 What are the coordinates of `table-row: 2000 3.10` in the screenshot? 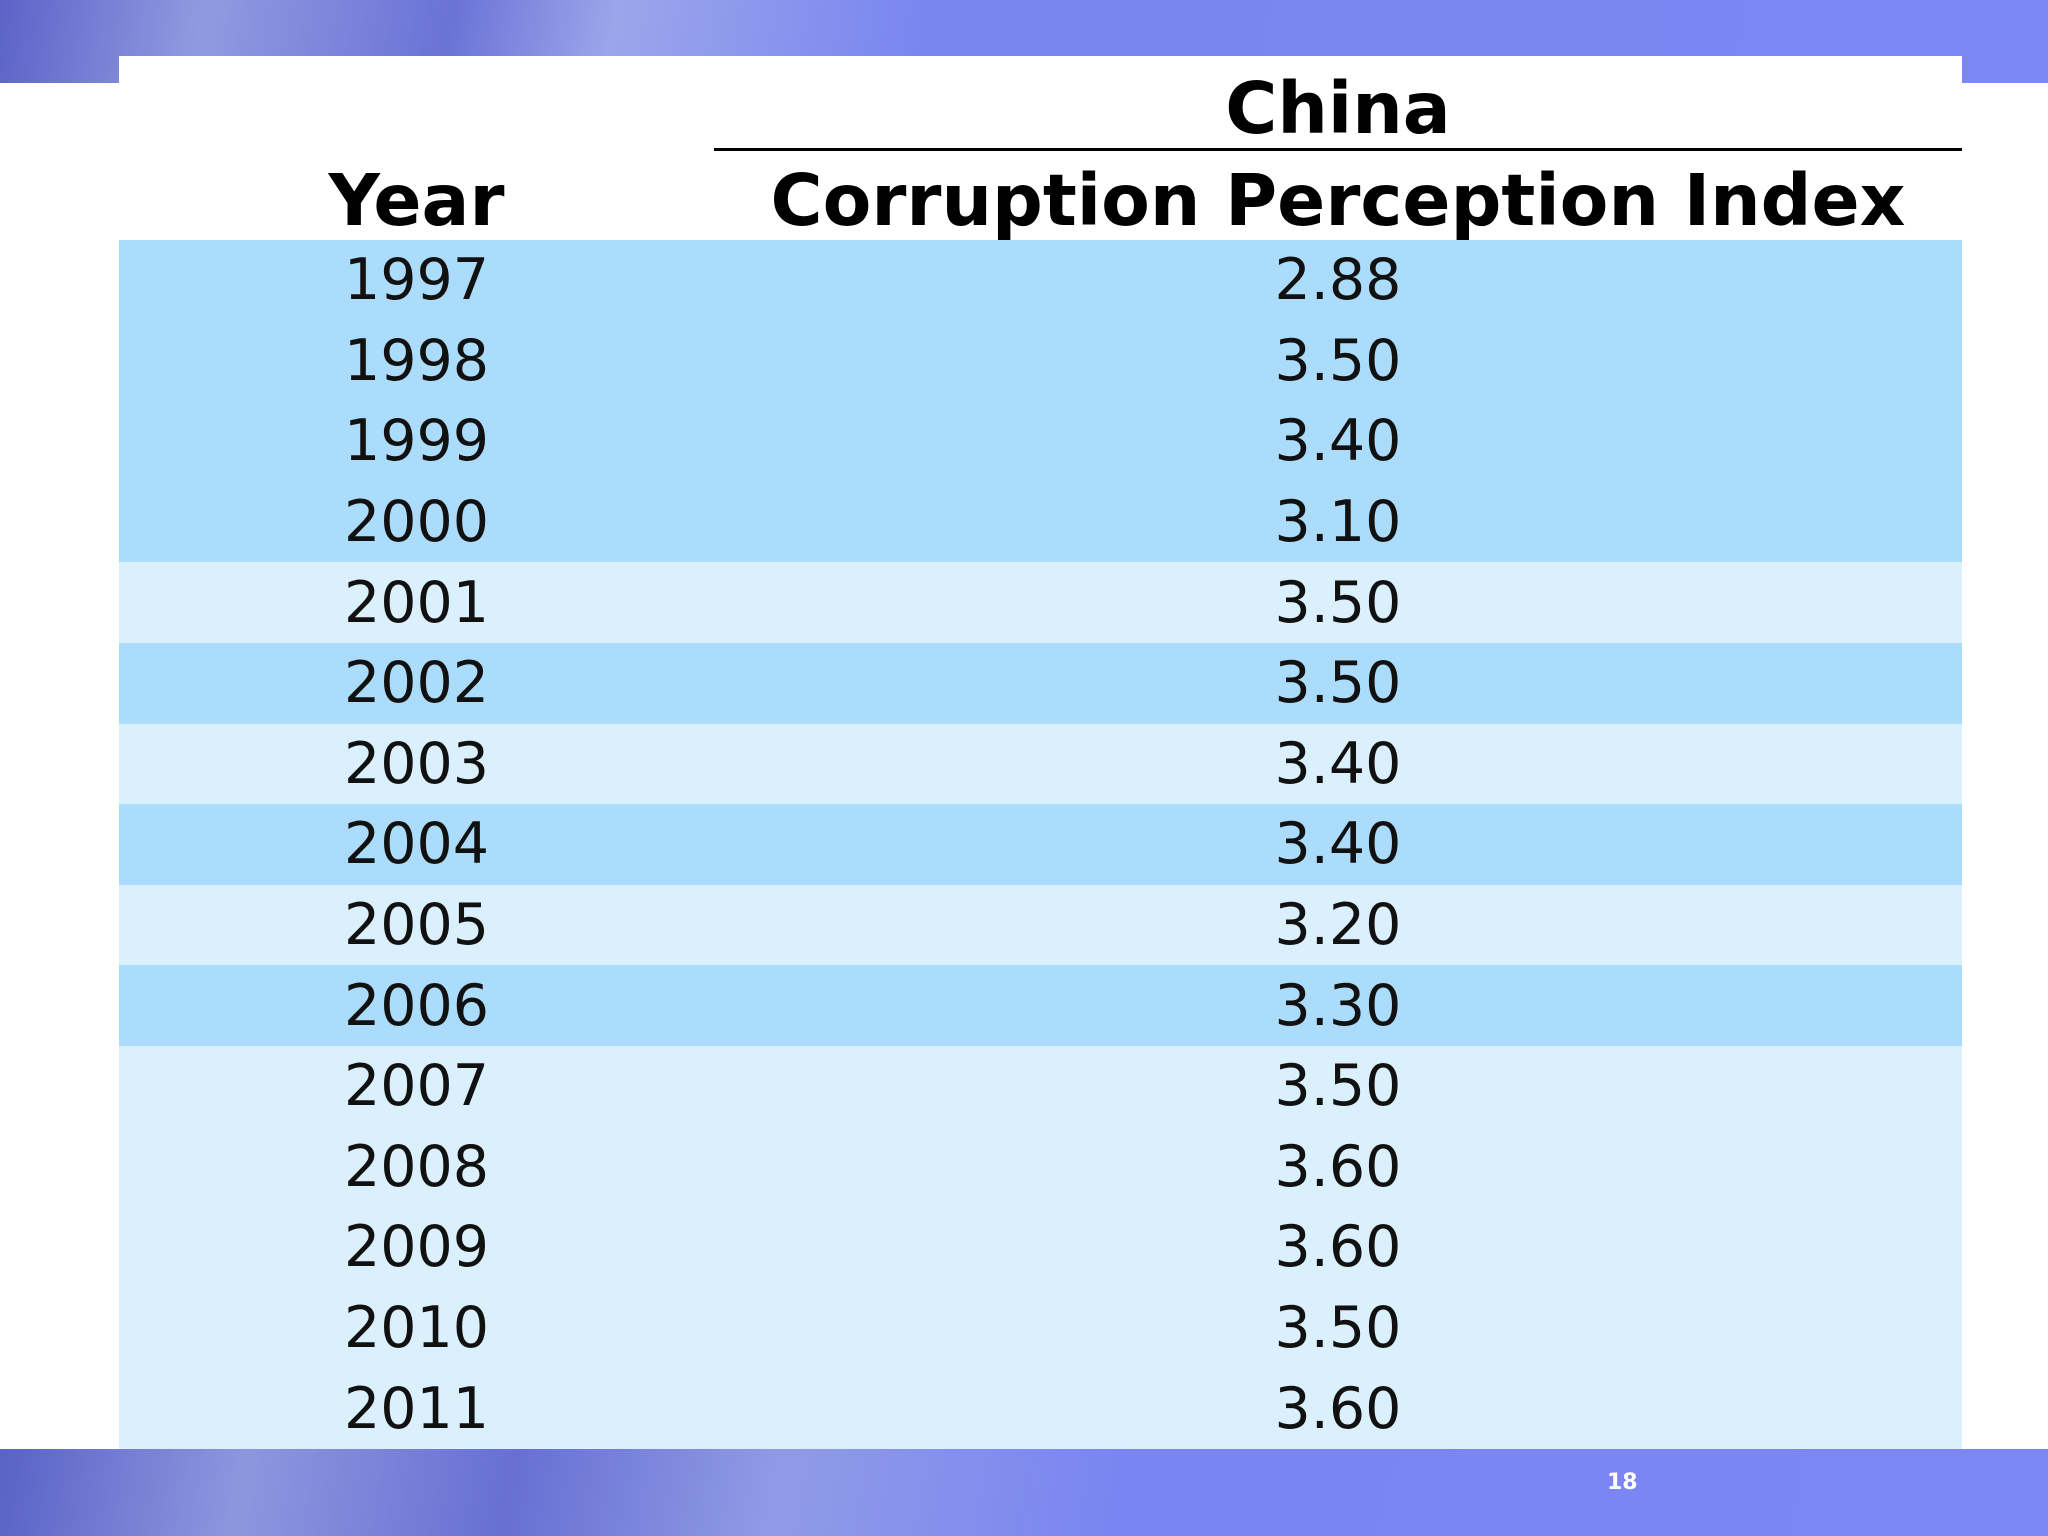 It's located at (1040, 522).